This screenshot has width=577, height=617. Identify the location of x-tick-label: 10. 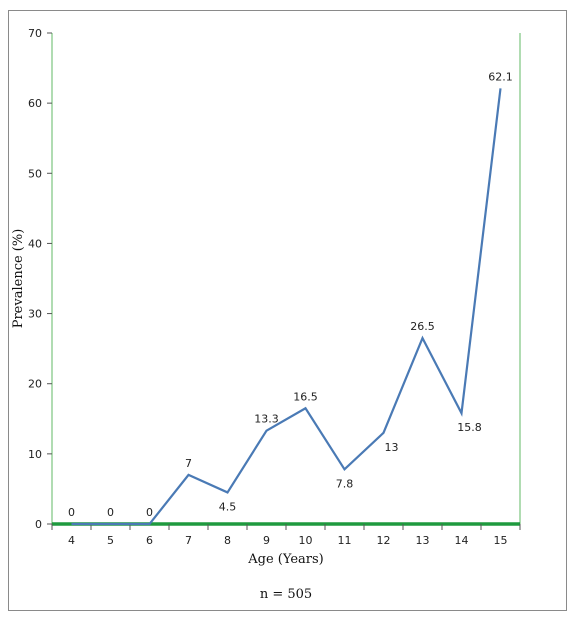
(306, 540).